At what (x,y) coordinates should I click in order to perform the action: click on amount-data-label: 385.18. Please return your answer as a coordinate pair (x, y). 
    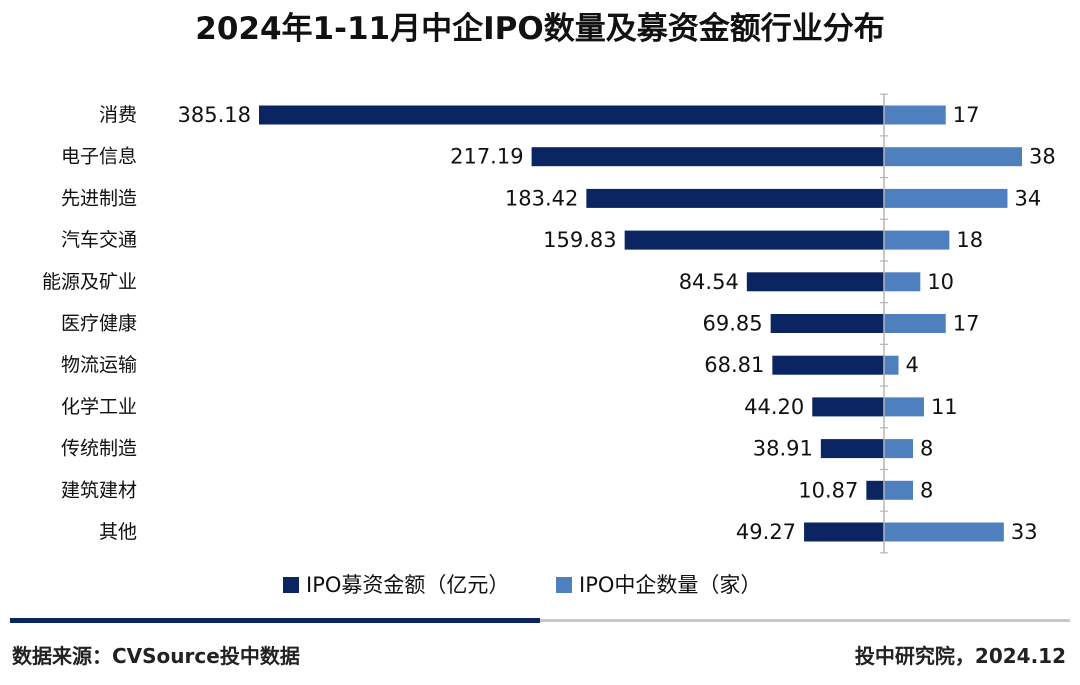
    Looking at the image, I should click on (214, 115).